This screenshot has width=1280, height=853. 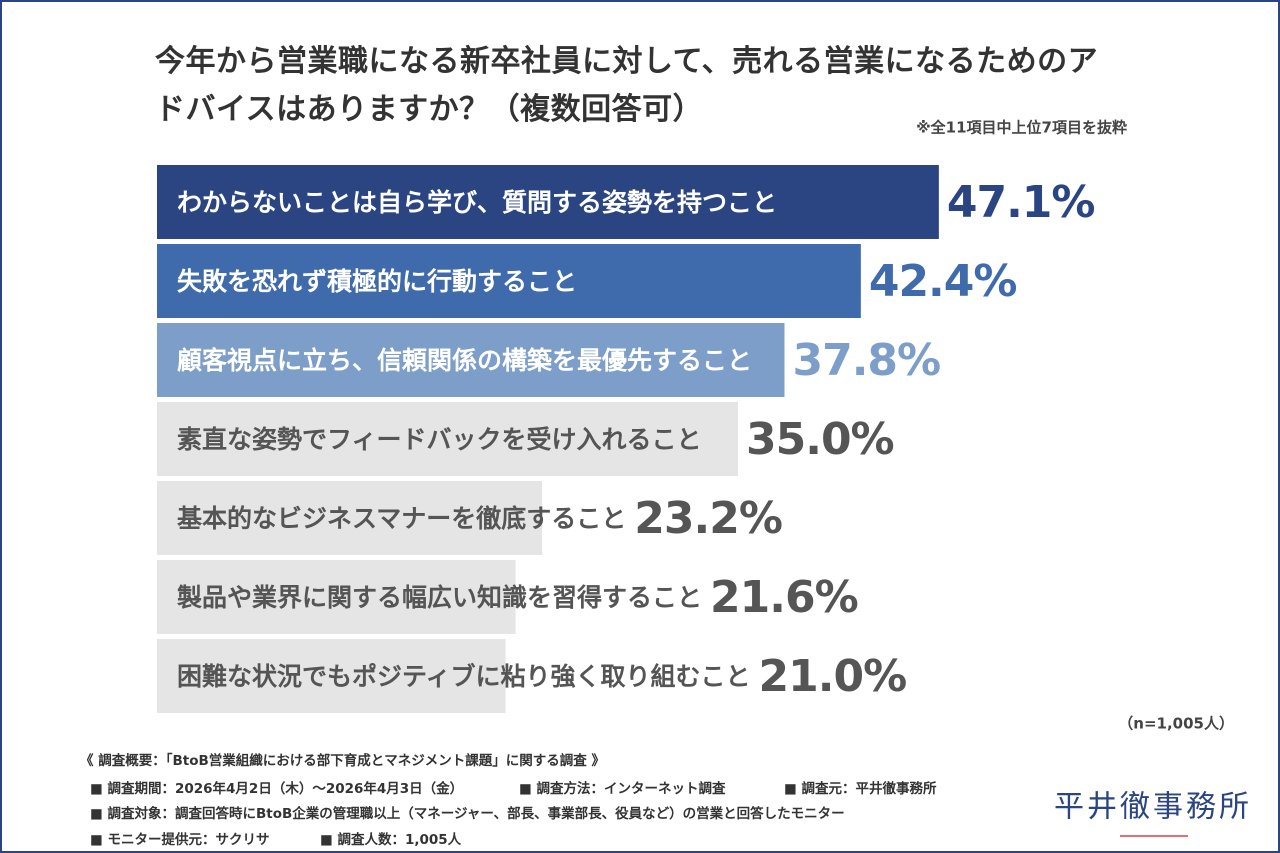 What do you see at coordinates (708, 518) in the screenshot?
I see `value-label: 23.2%` at bounding box center [708, 518].